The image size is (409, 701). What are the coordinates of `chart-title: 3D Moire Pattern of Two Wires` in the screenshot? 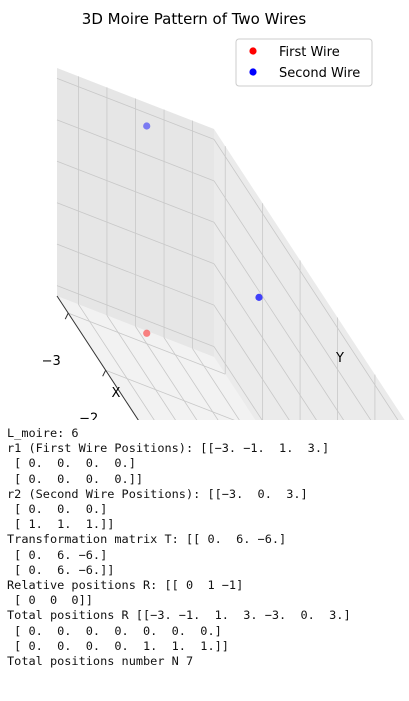 It's located at (194, 19).